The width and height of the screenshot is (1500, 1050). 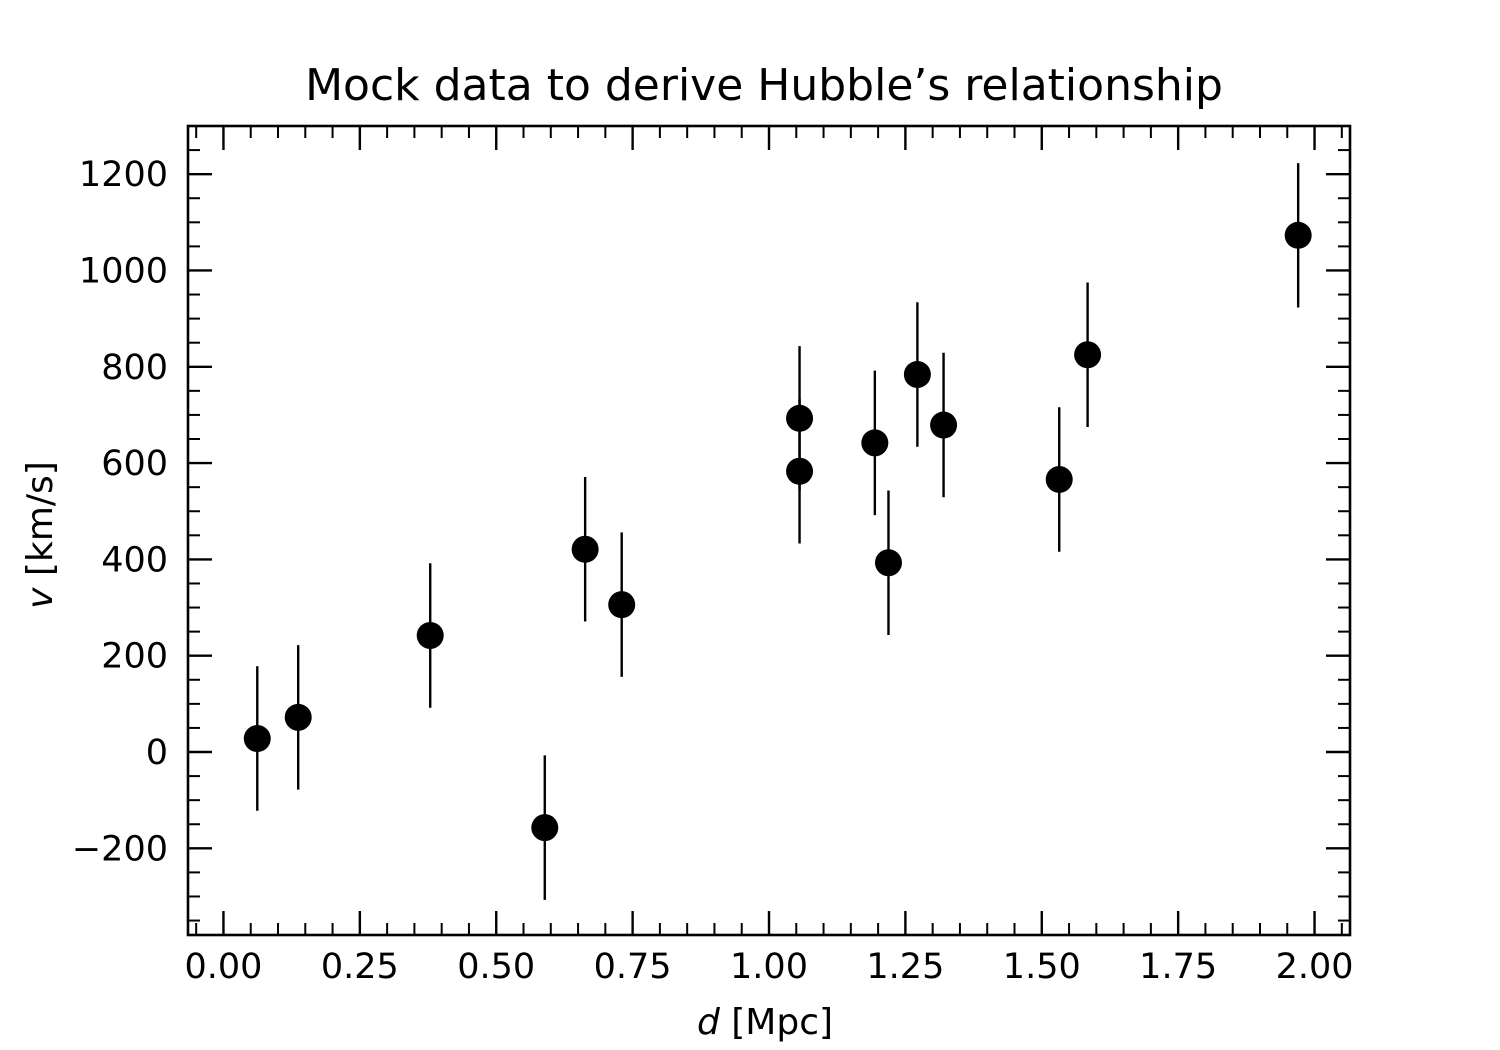 What do you see at coordinates (120, 849) in the screenshot?
I see `y-tick-label: −200` at bounding box center [120, 849].